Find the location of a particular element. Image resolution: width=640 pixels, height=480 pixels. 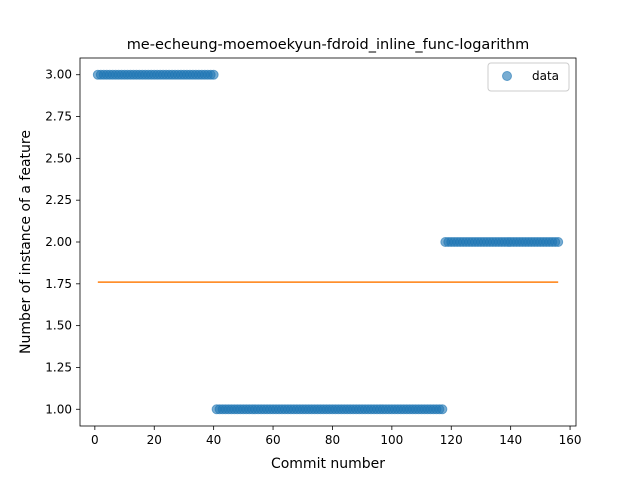

x-tick-label-20: 20 is located at coordinates (154, 440).